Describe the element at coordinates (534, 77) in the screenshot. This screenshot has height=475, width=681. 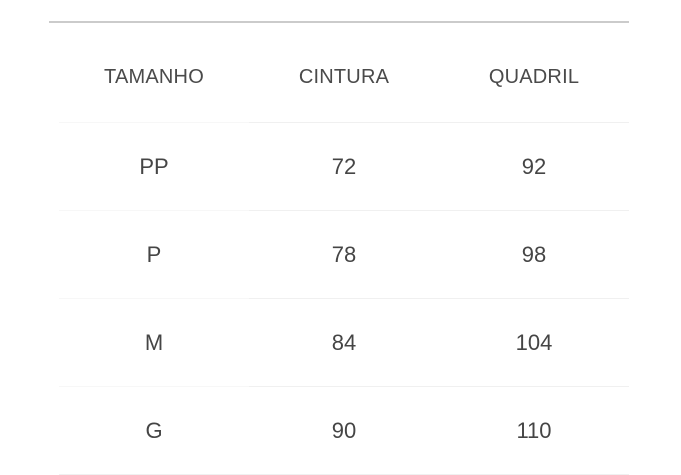
I see `header-quadril: QUADRIL` at that location.